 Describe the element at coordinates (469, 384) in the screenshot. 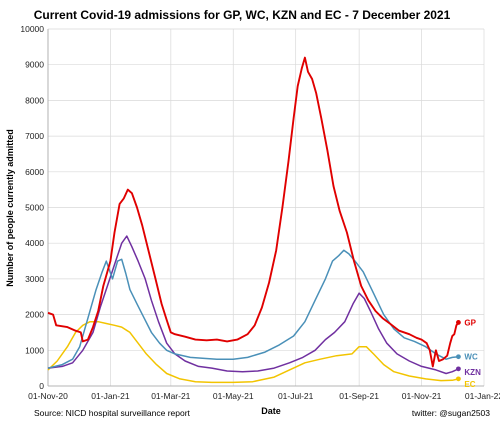

I see `series-label-ec: EC` at that location.